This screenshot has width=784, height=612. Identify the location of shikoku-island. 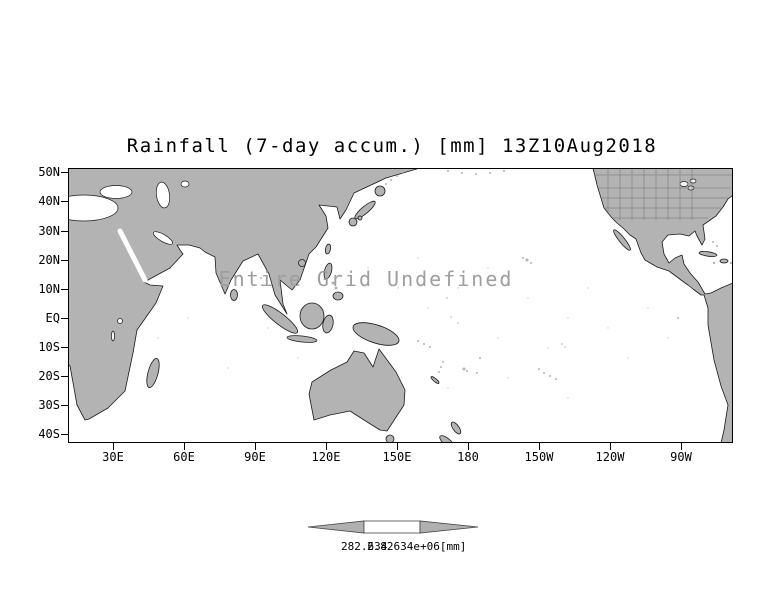
(360, 218).